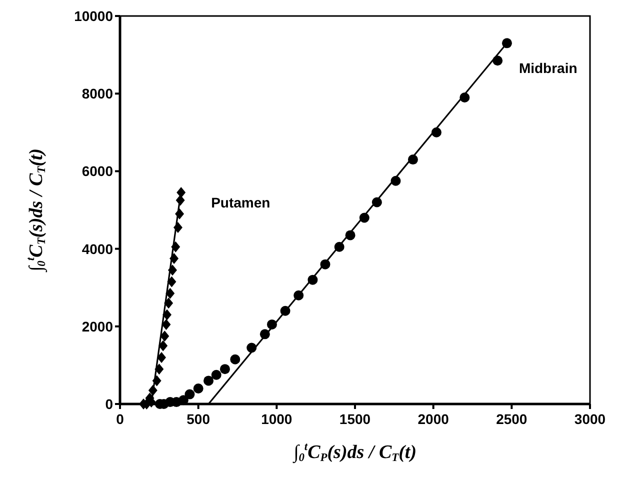  Describe the element at coordinates (434, 419) in the screenshot. I see `x-tick-label: 2000` at that location.